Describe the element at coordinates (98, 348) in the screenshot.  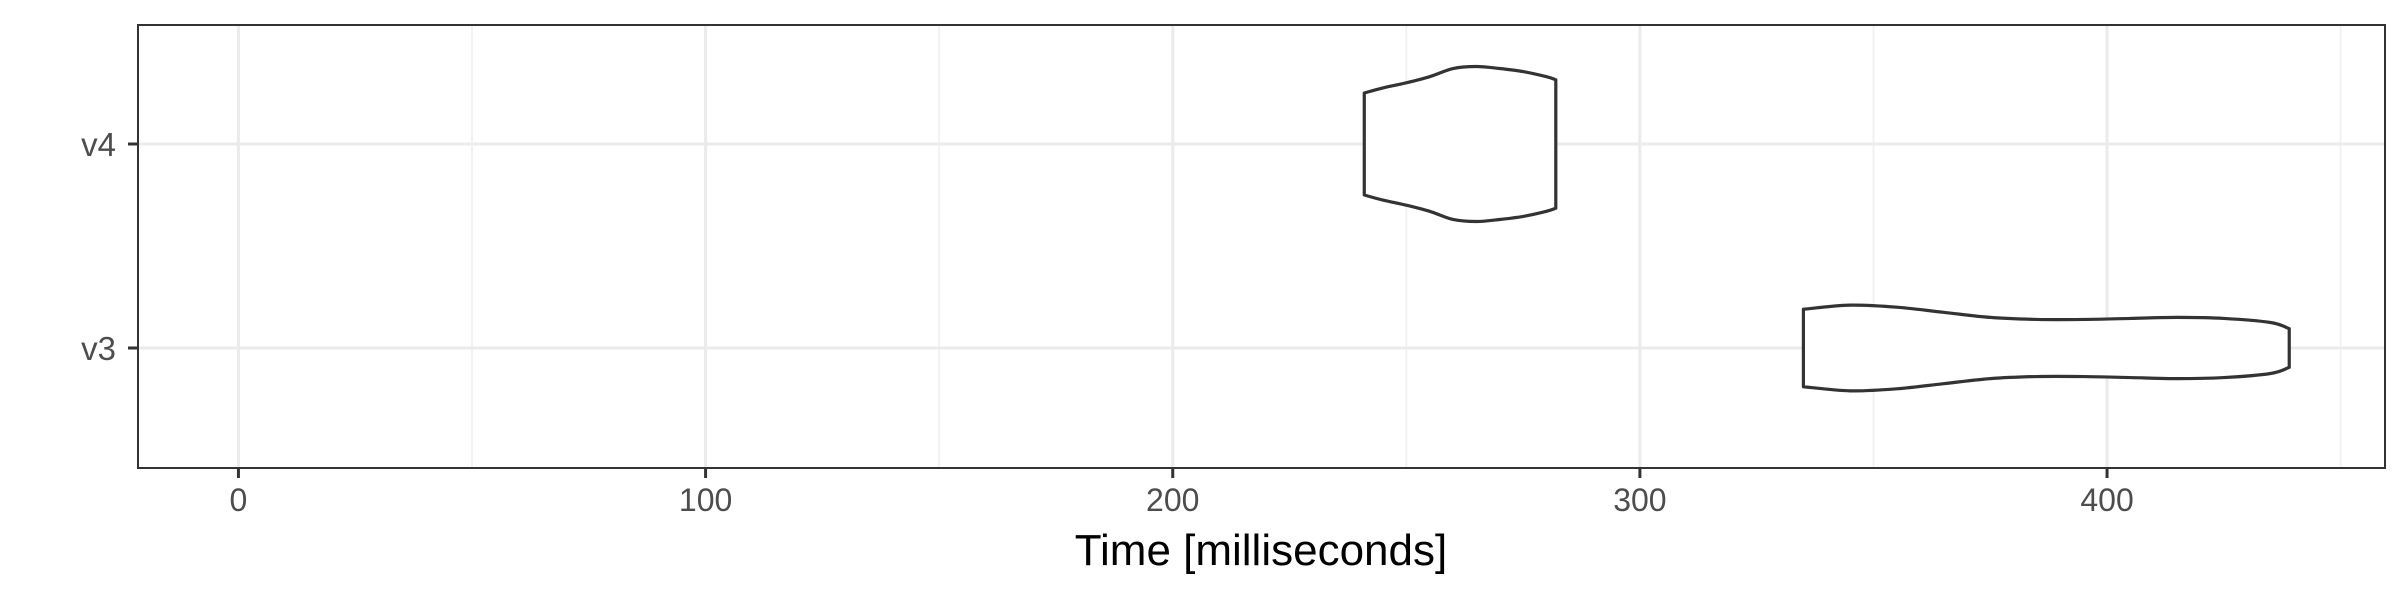
I see `y-tick-label-v3: v3` at that location.